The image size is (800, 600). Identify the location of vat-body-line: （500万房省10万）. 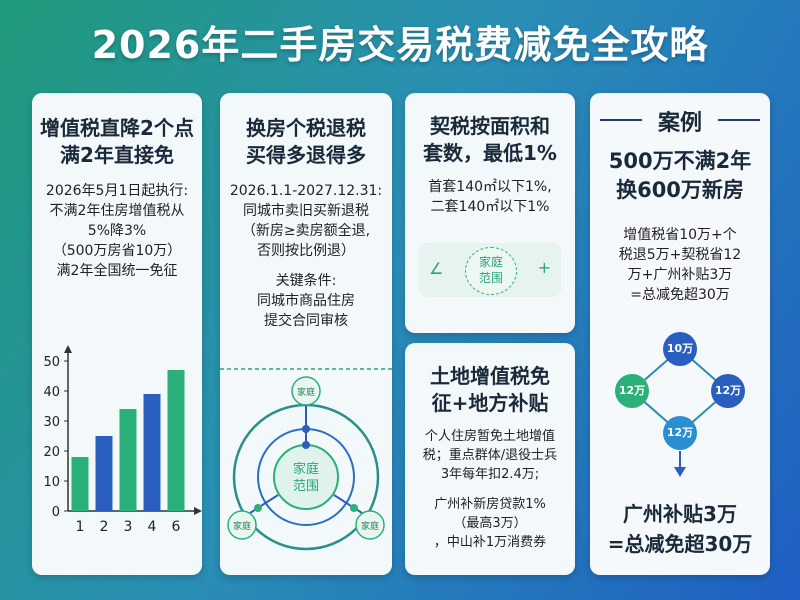
(117, 251).